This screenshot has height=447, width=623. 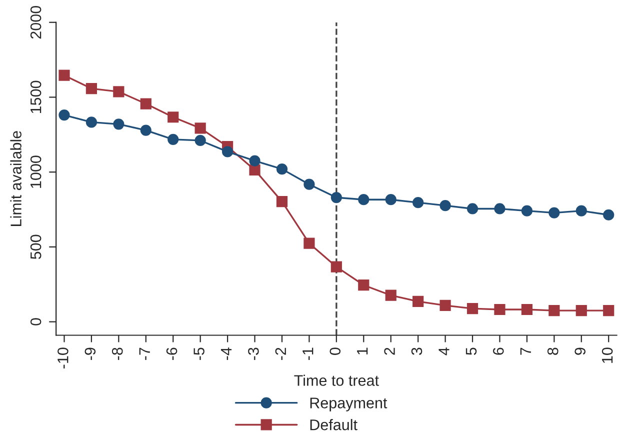 What do you see at coordinates (36, 172) in the screenshot?
I see `y-tick-label: 1000` at bounding box center [36, 172].